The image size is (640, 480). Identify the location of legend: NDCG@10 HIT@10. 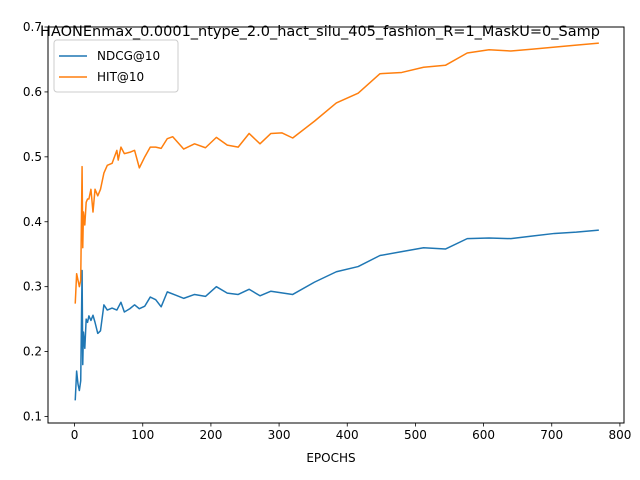
(116, 66).